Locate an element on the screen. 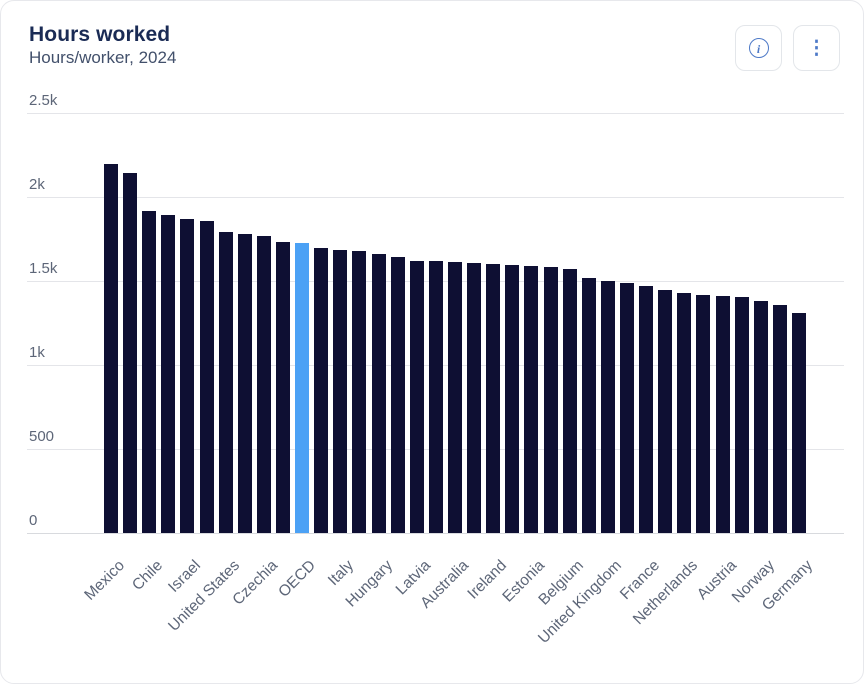  y-axis-tick-label: 2k is located at coordinates (37, 184).